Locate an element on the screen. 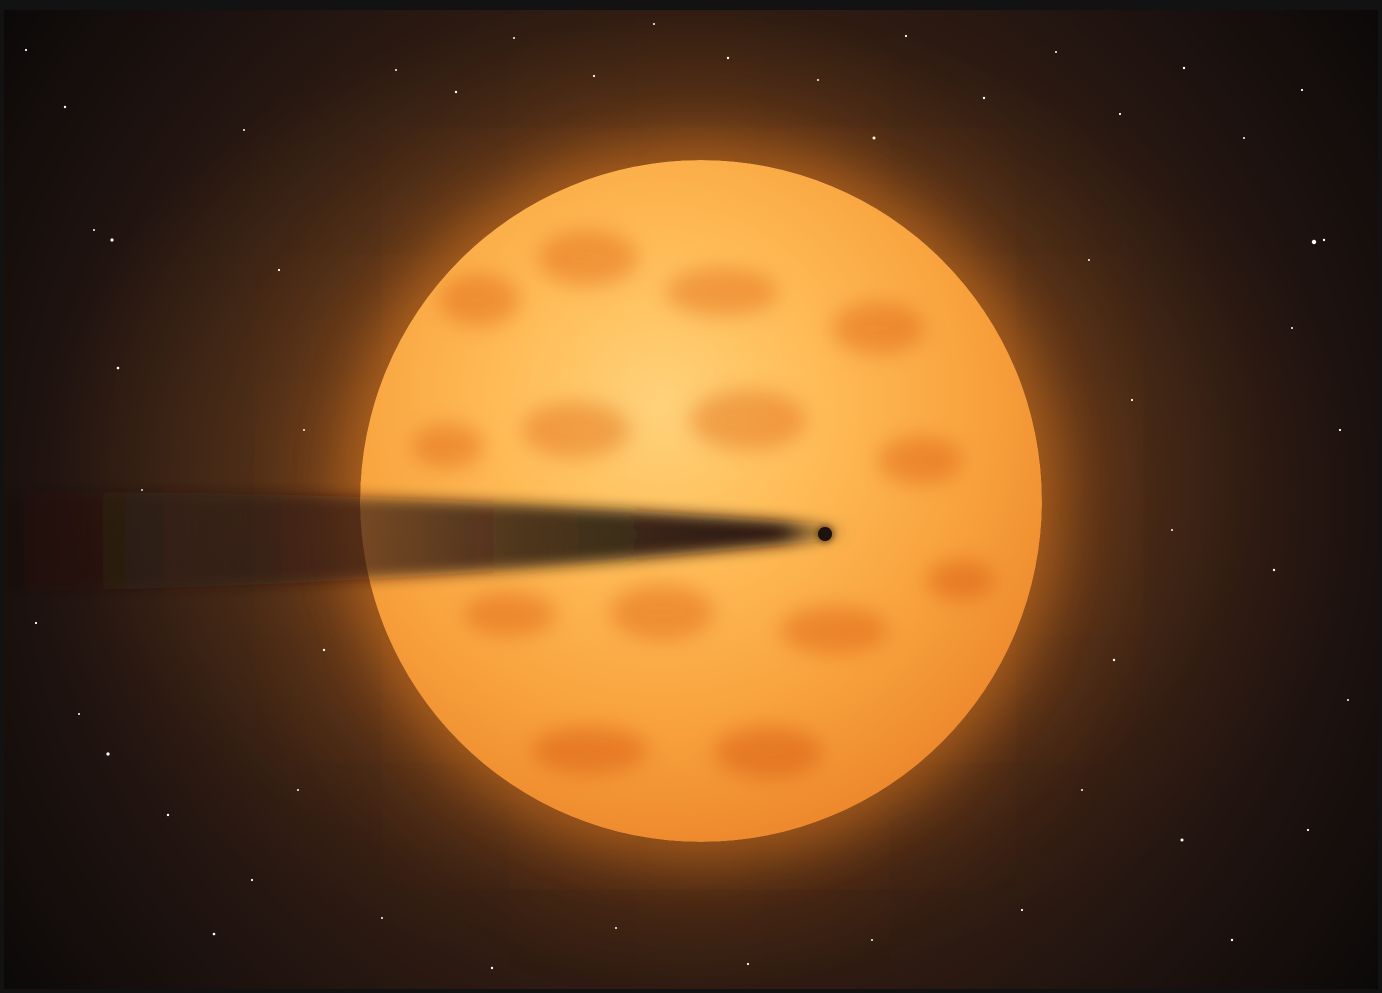 This screenshot has height=993, width=1382. small-planet is located at coordinates (825, 534).